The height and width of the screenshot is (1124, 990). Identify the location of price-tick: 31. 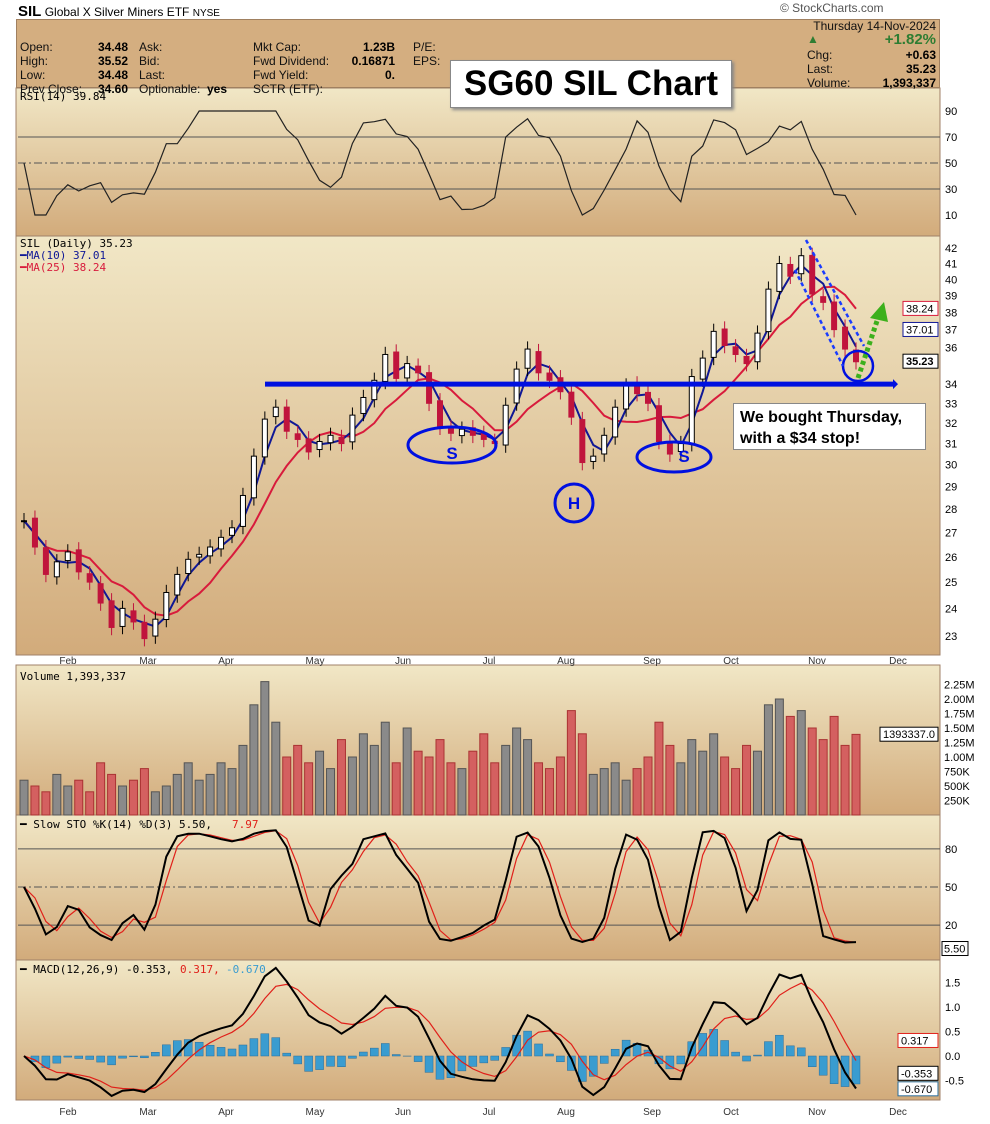
(951, 445).